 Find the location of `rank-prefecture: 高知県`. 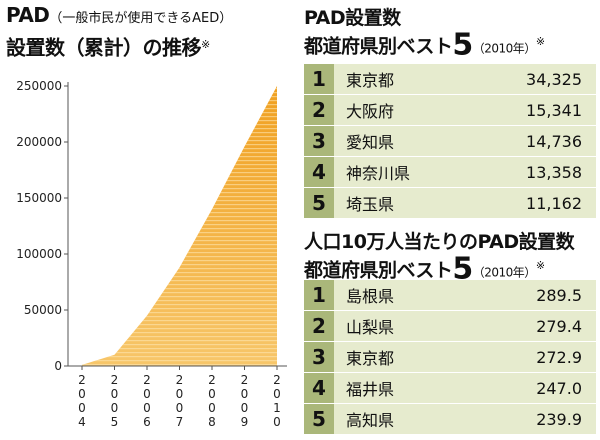

rank-prefecture: 高知県 is located at coordinates (370, 420).